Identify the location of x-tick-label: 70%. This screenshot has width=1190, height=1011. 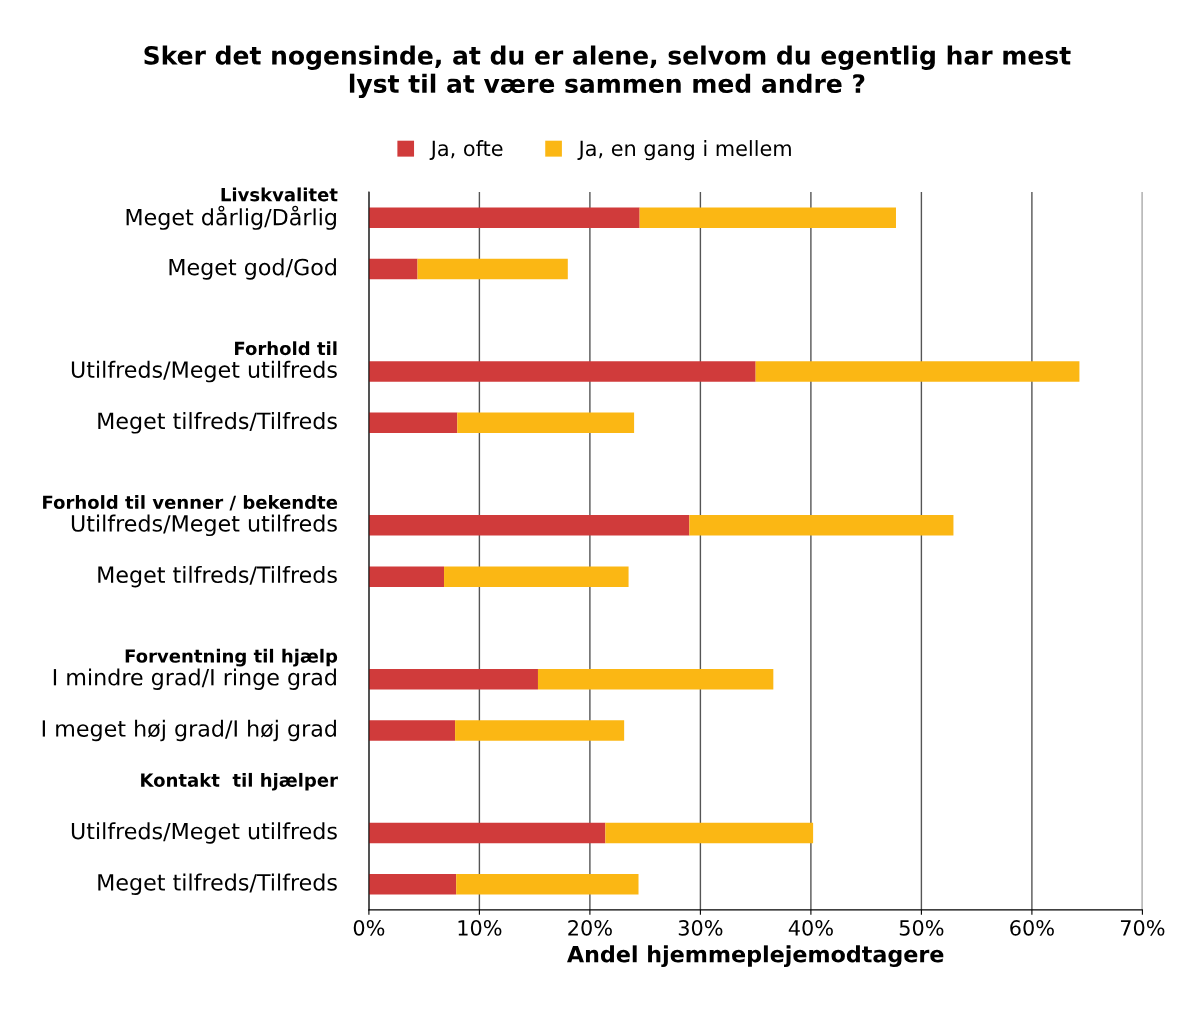
(1142, 927).